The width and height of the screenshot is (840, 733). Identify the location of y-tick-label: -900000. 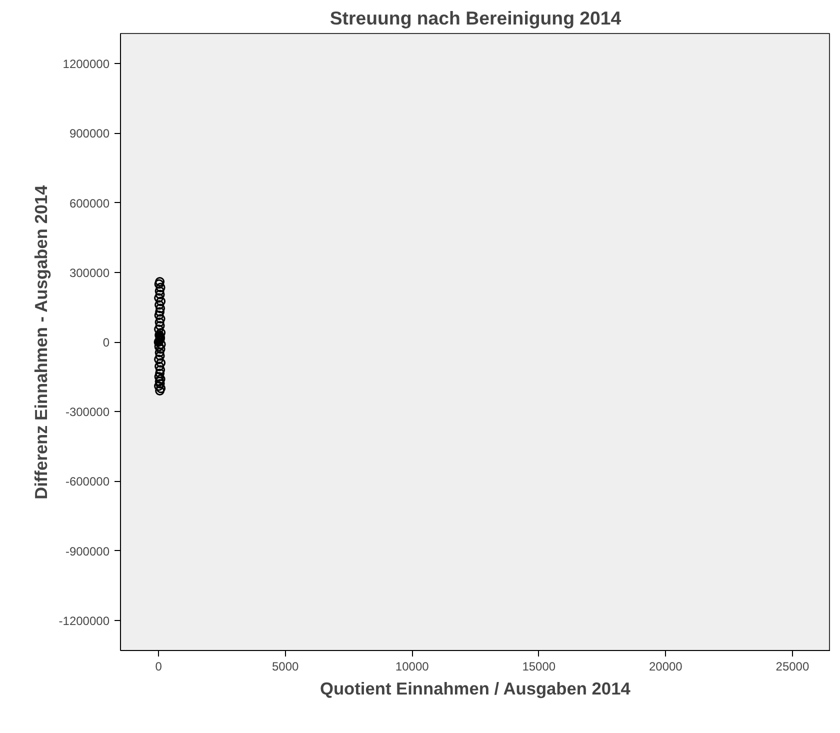
(87, 551).